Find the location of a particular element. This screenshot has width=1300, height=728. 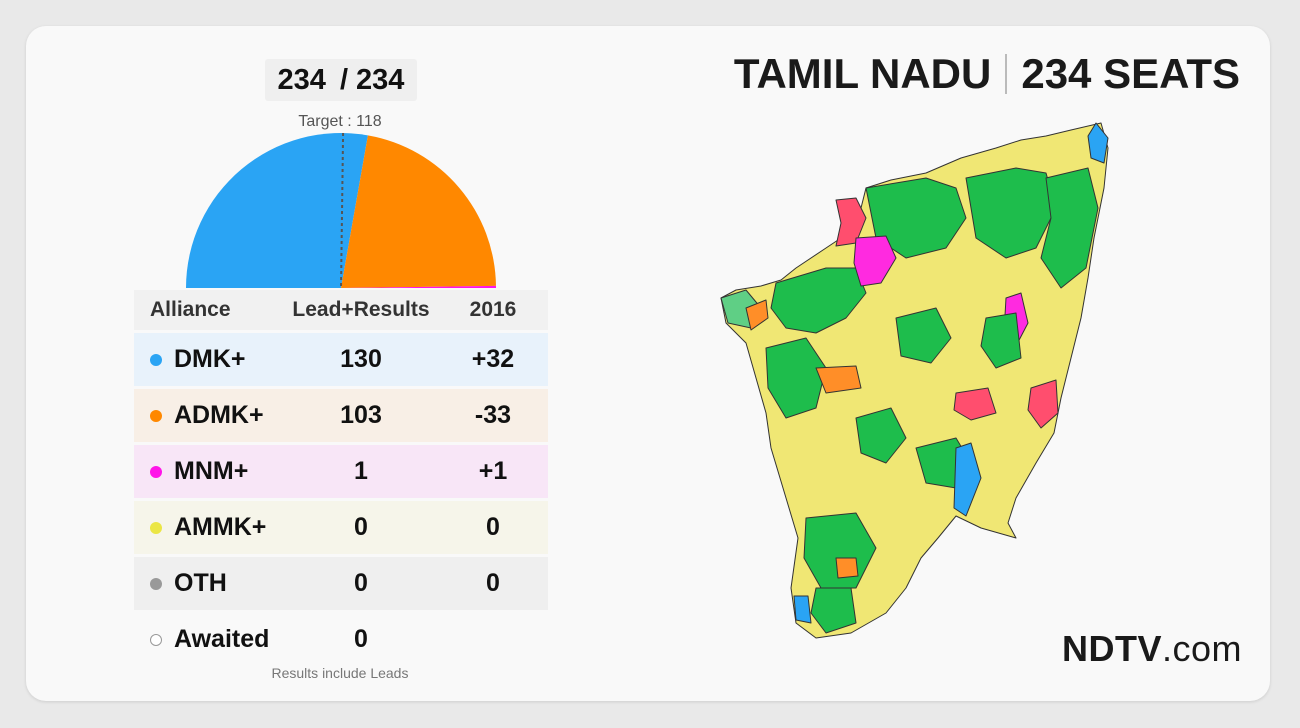

change-2016-cell: +1 is located at coordinates (493, 471).